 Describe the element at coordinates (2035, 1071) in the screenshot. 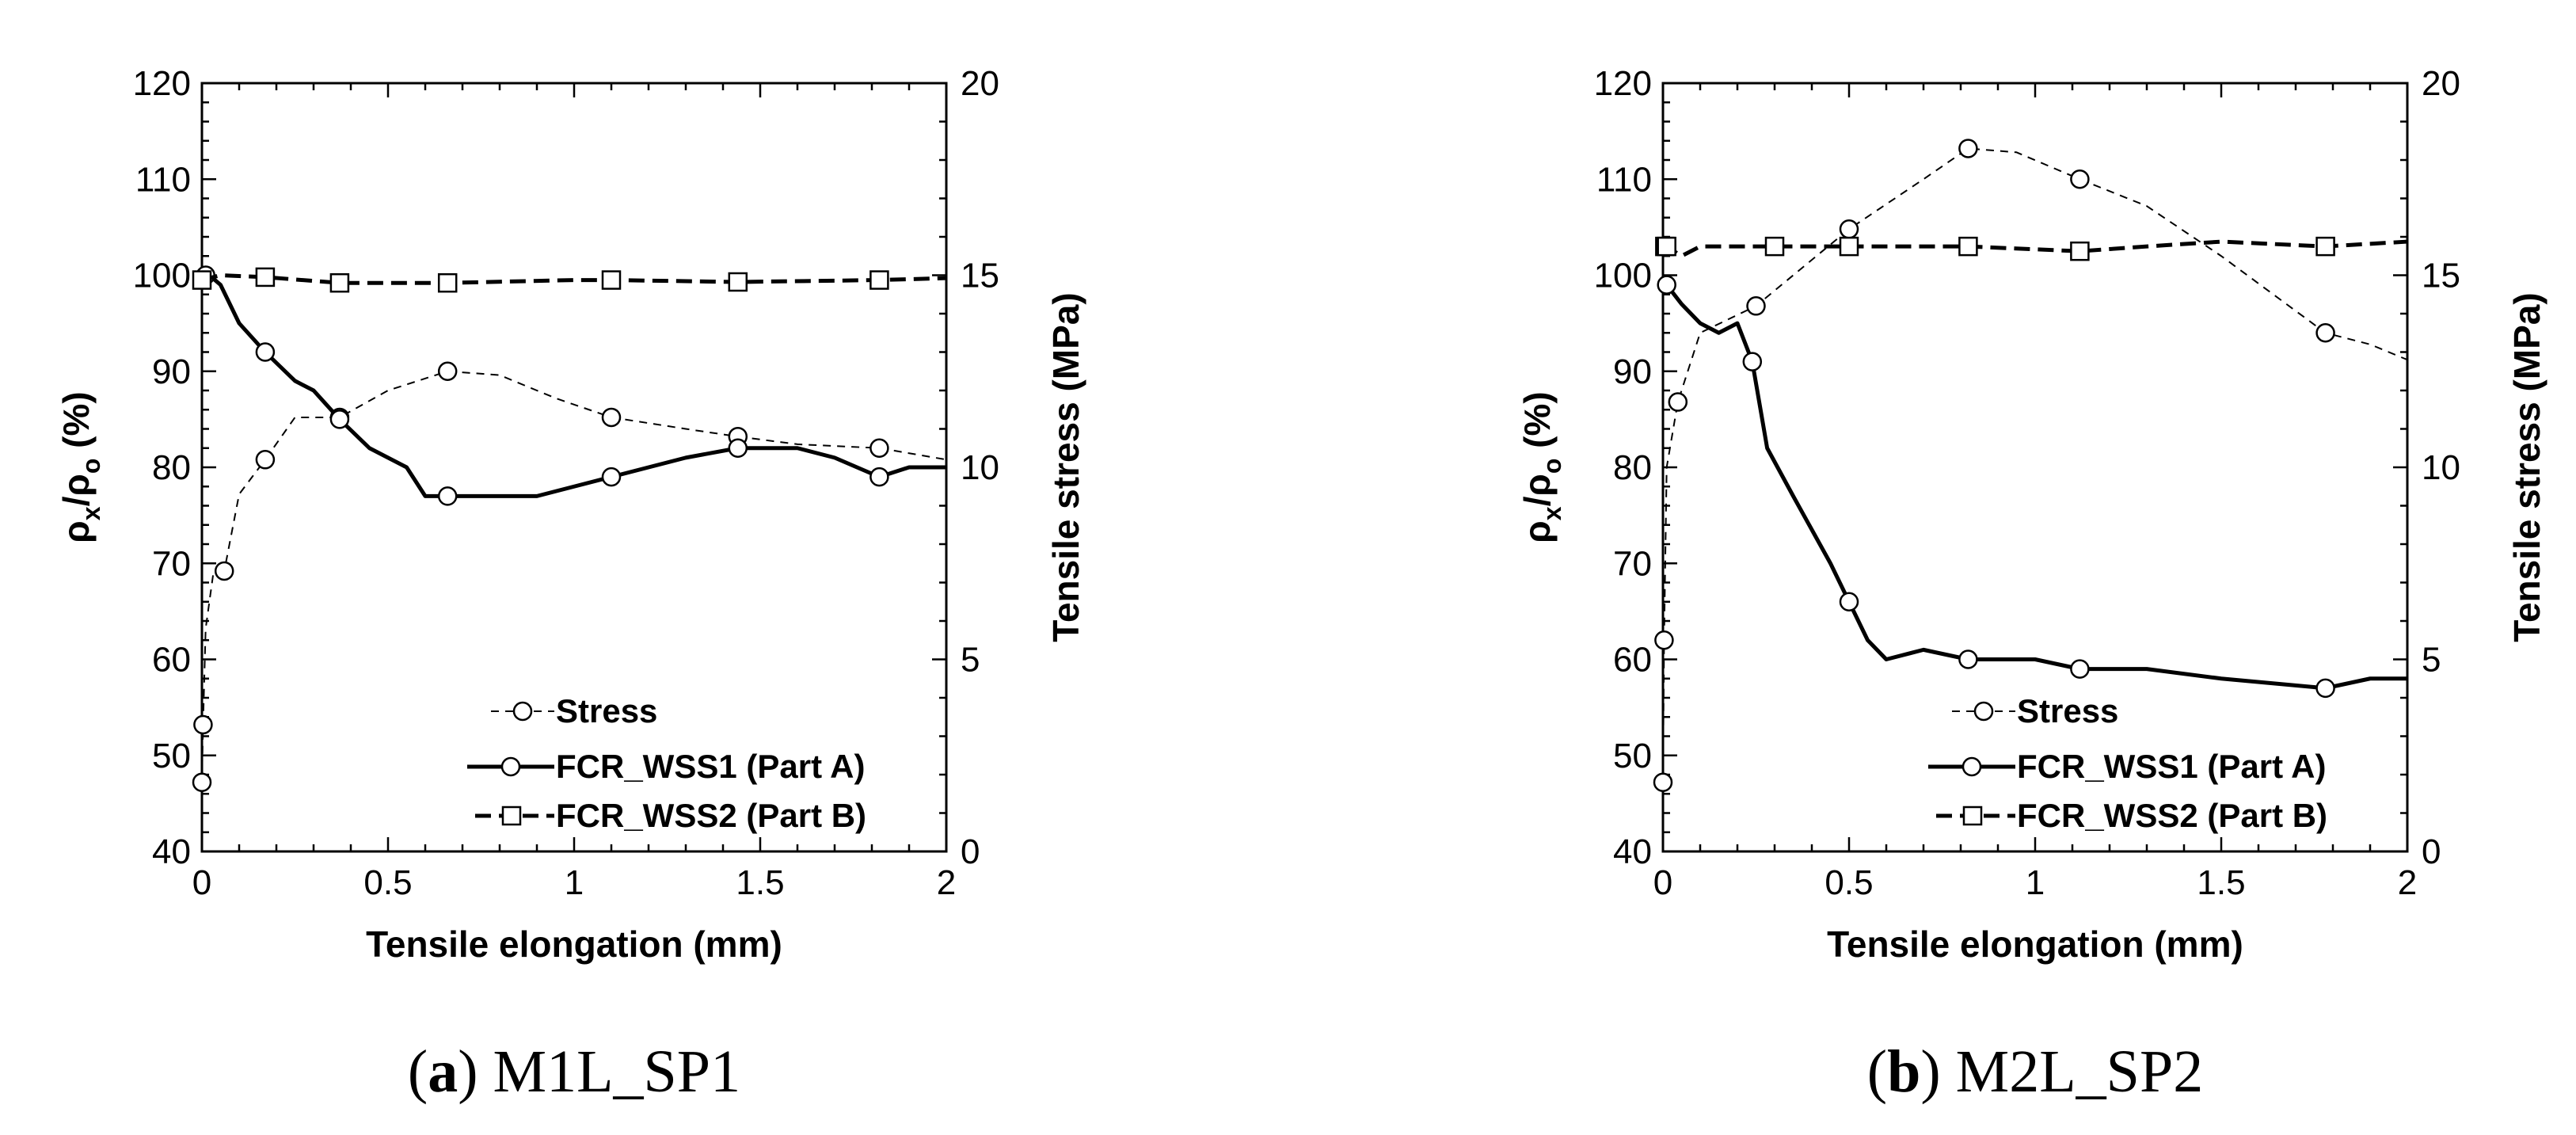

I see `panel-caption: (b) M2L_SP2` at that location.